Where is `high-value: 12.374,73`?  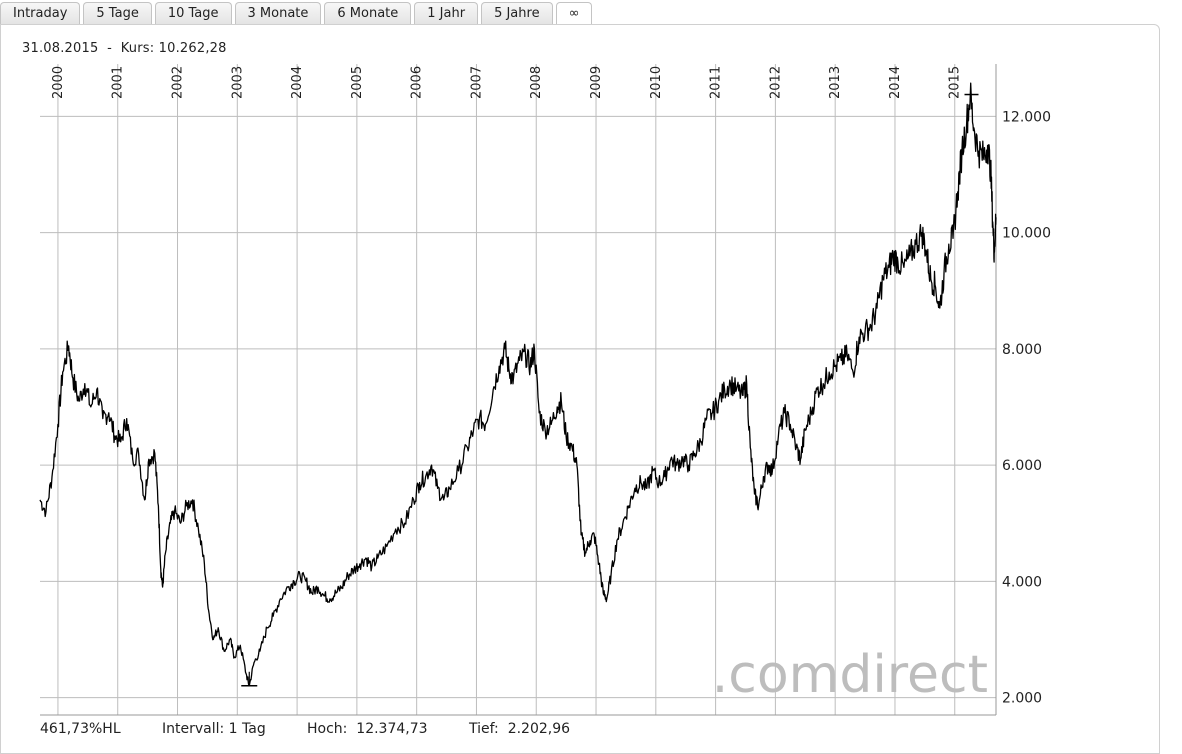 high-value: 12.374,73 is located at coordinates (392, 729).